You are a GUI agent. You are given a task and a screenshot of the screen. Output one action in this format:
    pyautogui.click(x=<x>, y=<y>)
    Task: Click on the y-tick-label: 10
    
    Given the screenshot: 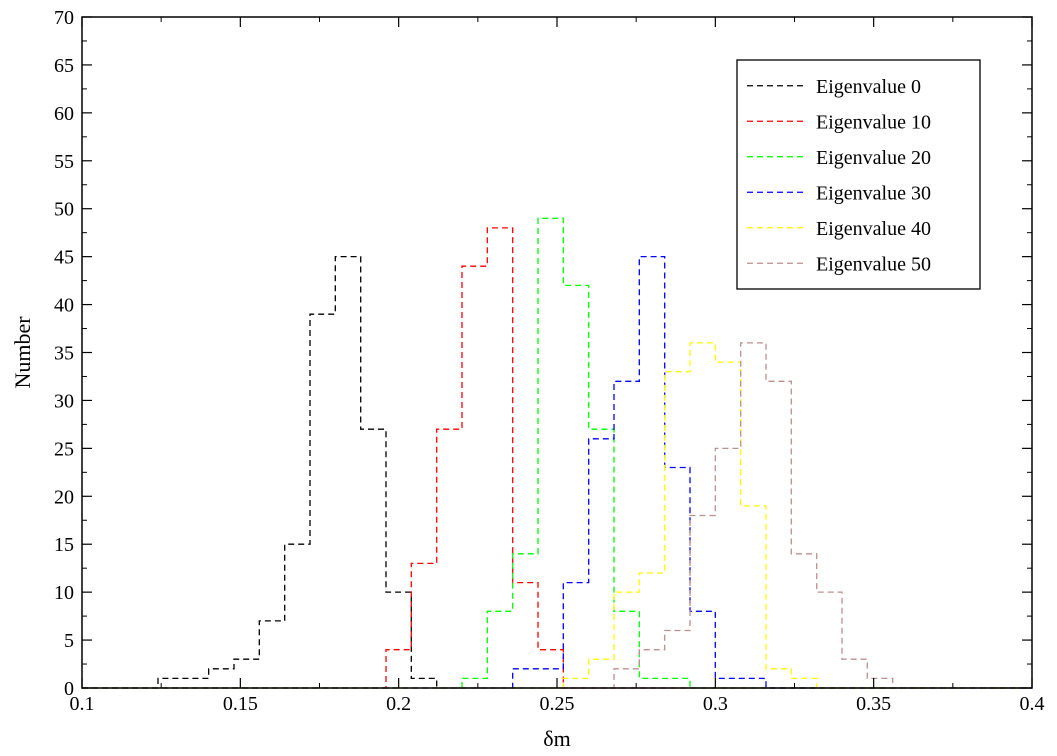 What is the action you would take?
    pyautogui.click(x=64, y=593)
    